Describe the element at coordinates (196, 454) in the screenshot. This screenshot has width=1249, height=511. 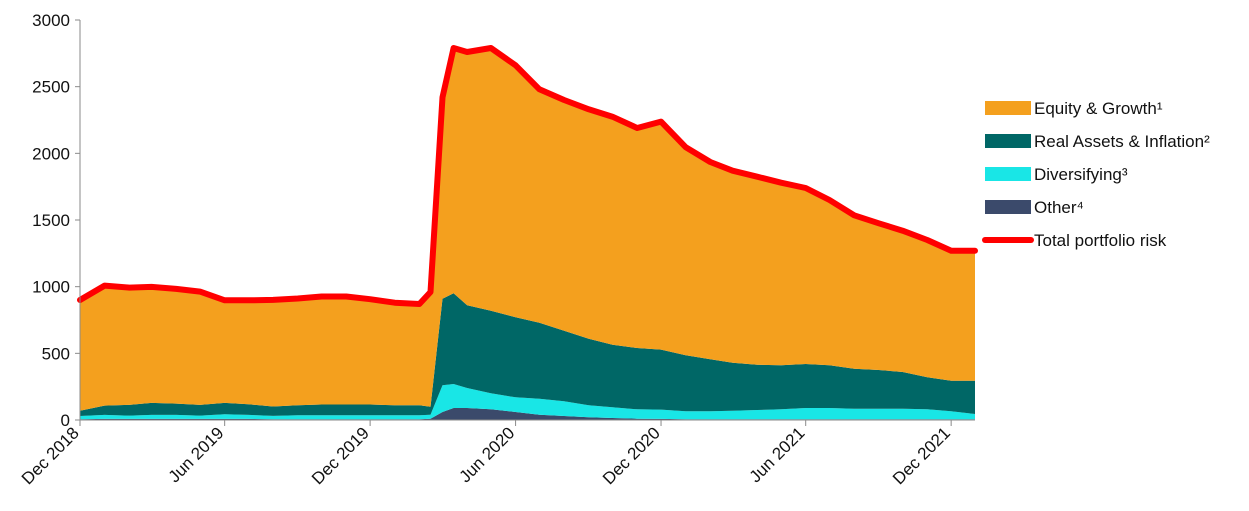
I see `x-tick-label: Jun 2019` at that location.